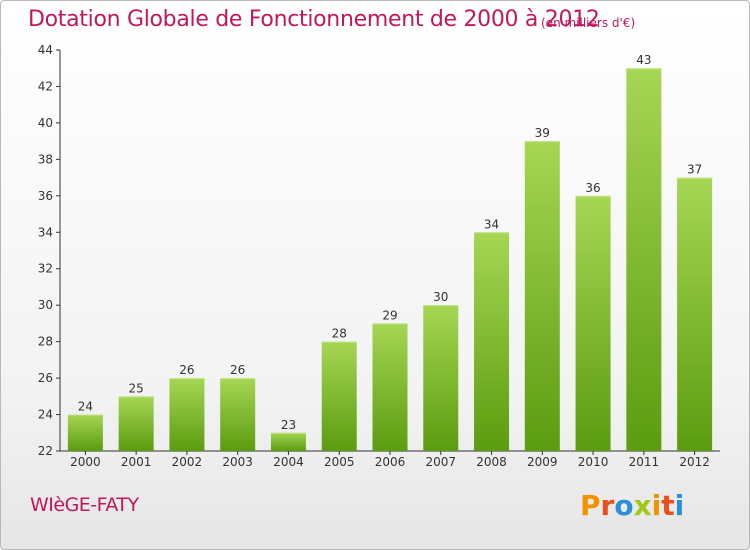  Describe the element at coordinates (136, 388) in the screenshot. I see `data-label: 25` at that location.